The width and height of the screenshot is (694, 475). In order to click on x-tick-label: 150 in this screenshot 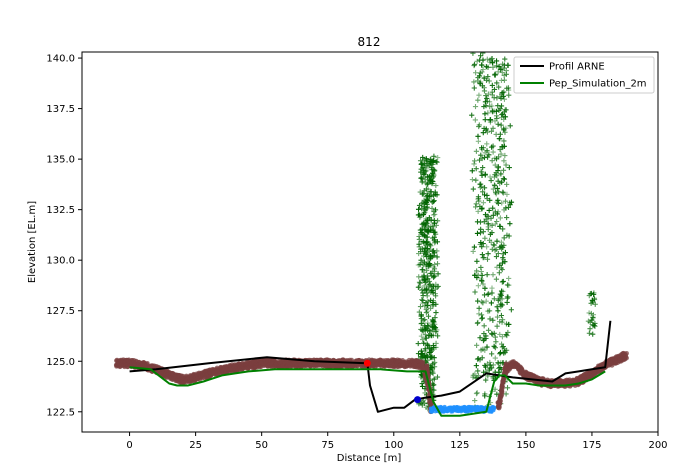, I will do `click(525, 445)`.